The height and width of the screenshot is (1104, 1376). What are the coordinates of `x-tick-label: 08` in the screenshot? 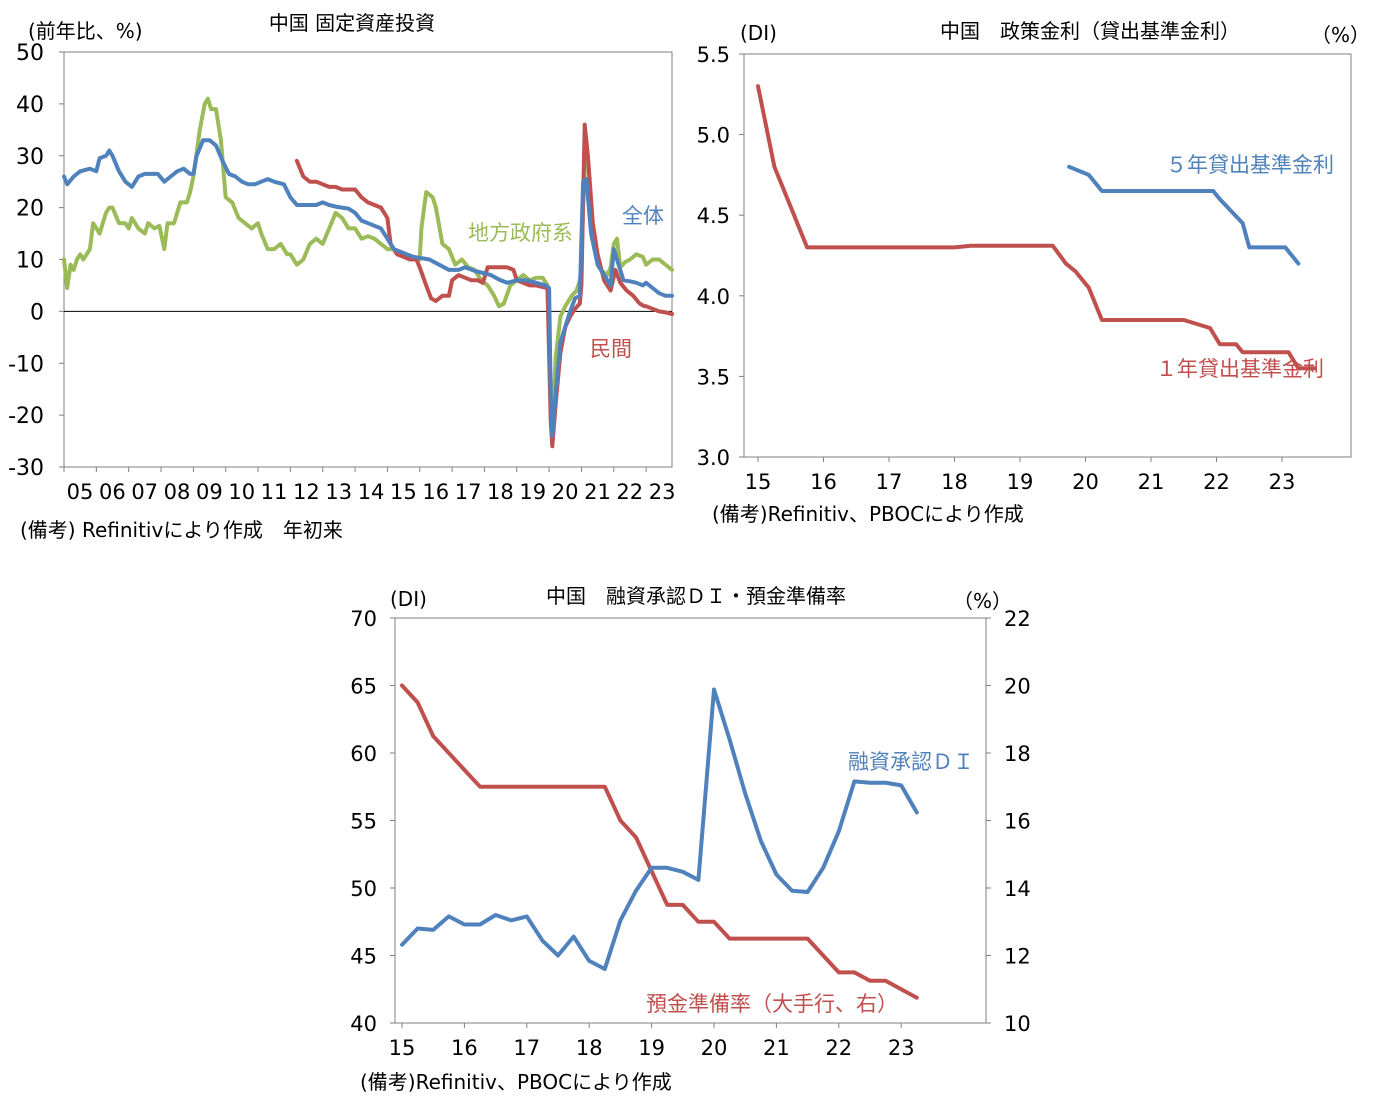 It's located at (177, 492).